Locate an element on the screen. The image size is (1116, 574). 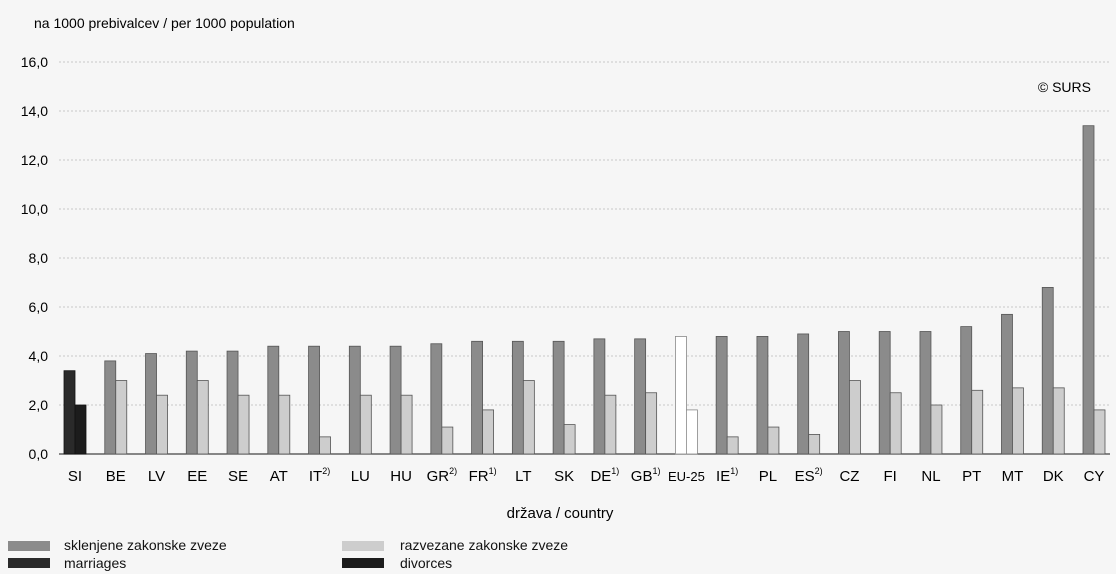
x-tick-label: ES2) is located at coordinates (809, 475).